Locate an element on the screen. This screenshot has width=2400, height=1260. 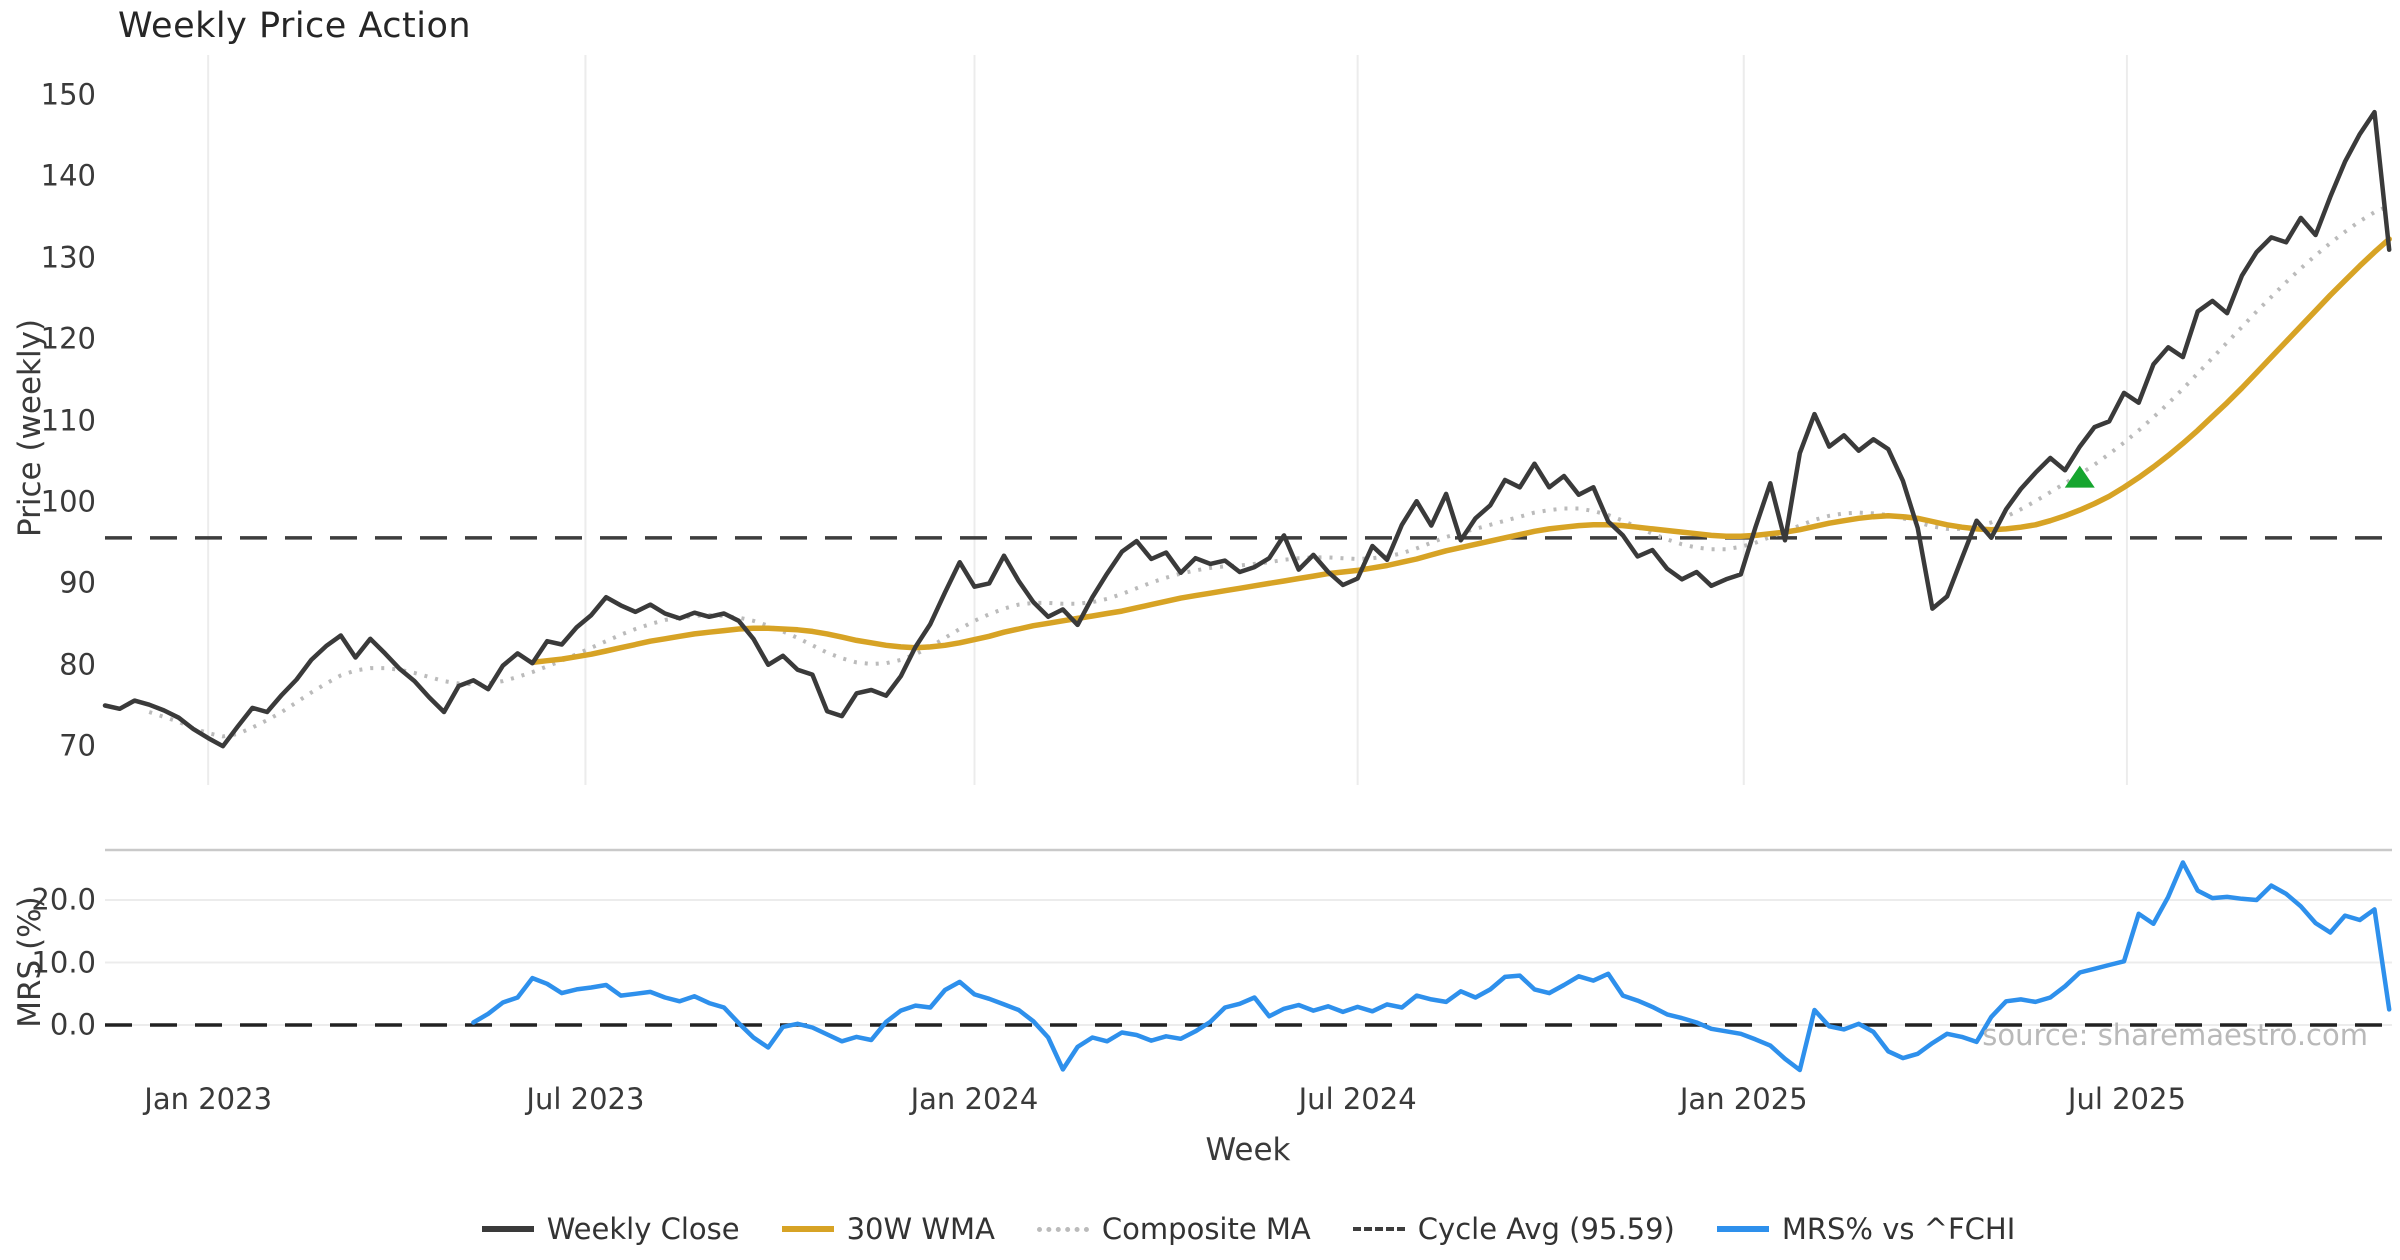
x-tick: Jan 2024 is located at coordinates (974, 1099).